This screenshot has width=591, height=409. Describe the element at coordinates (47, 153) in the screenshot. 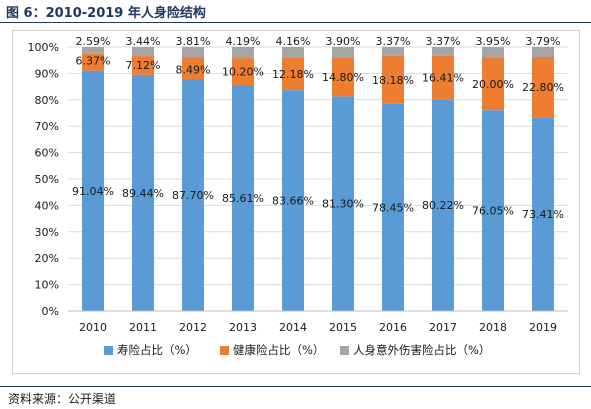

I see `y-tick-label: 60%` at that location.